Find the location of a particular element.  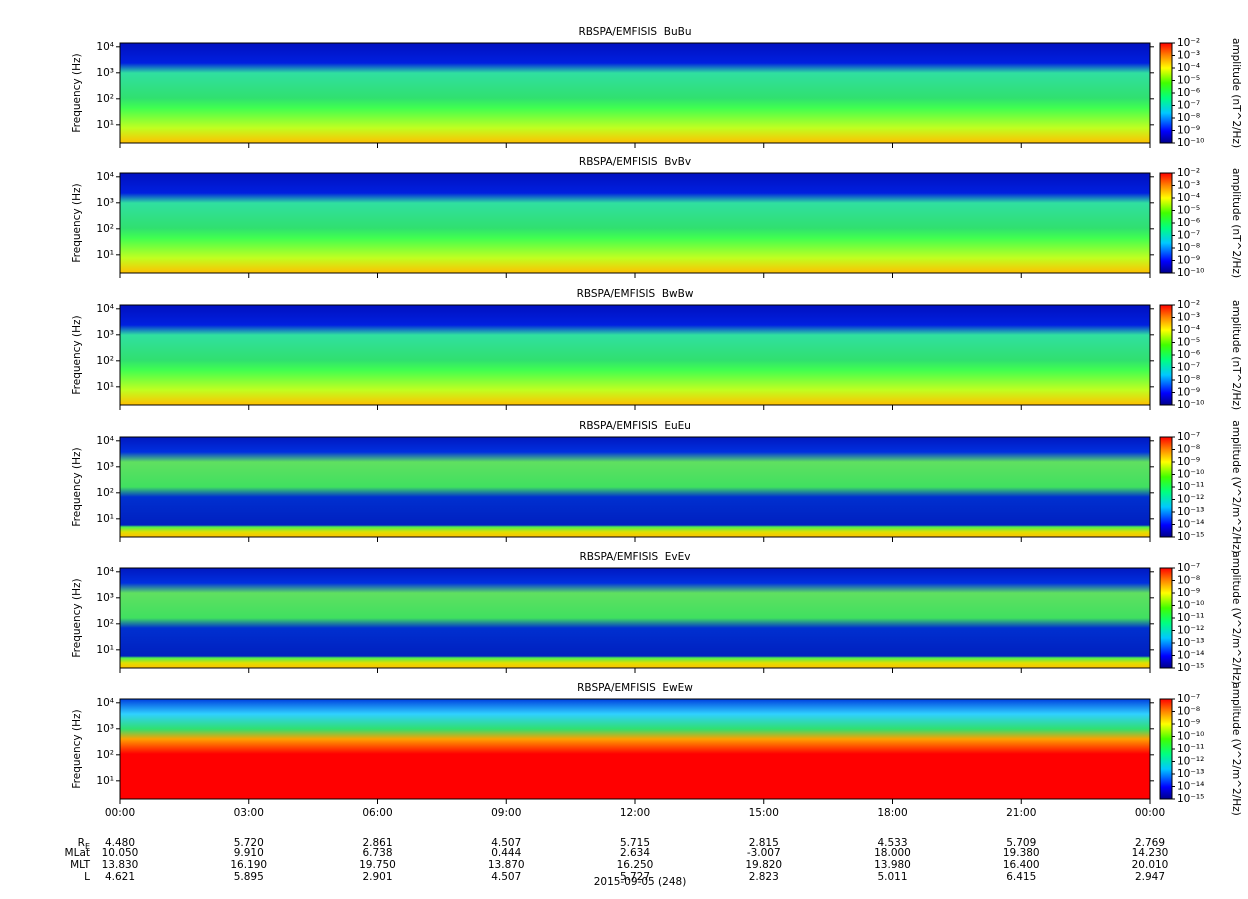

ephemeris-label-text: MLat is located at coordinates (77, 853).